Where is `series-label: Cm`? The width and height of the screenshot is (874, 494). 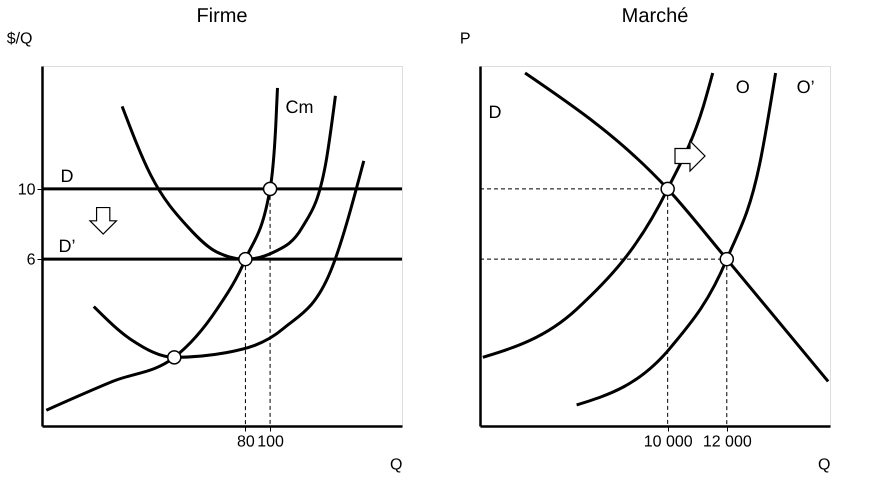
series-label: Cm is located at coordinates (299, 106).